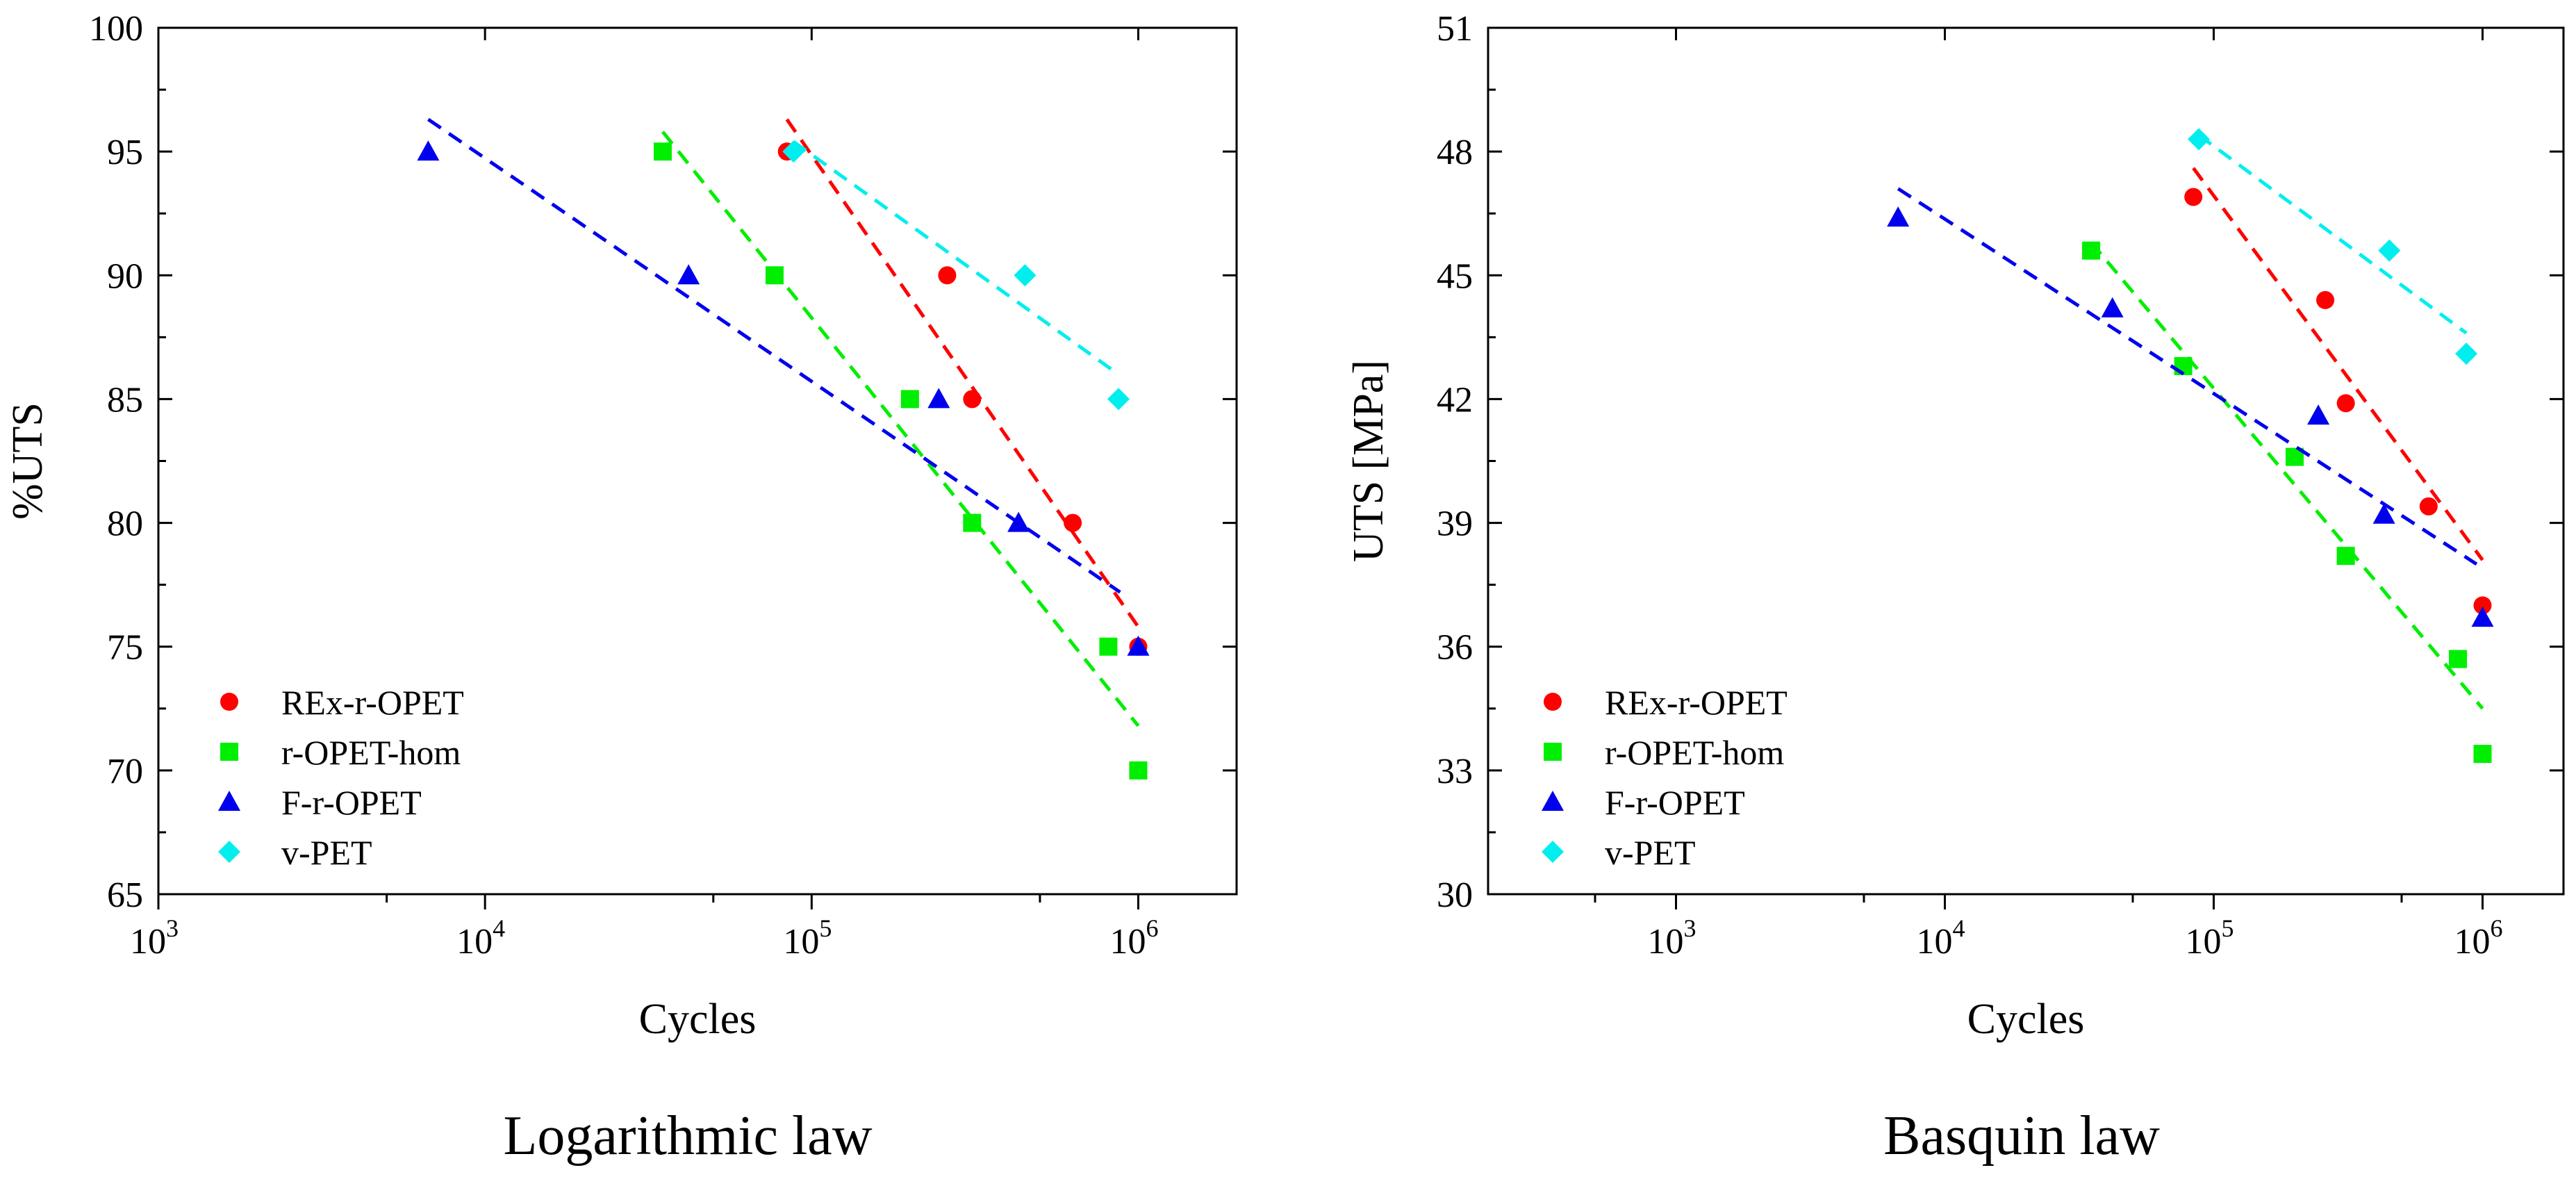 This screenshot has width=2576, height=1186. Describe the element at coordinates (1455, 524) in the screenshot. I see `y-tick-label: 39` at that location.